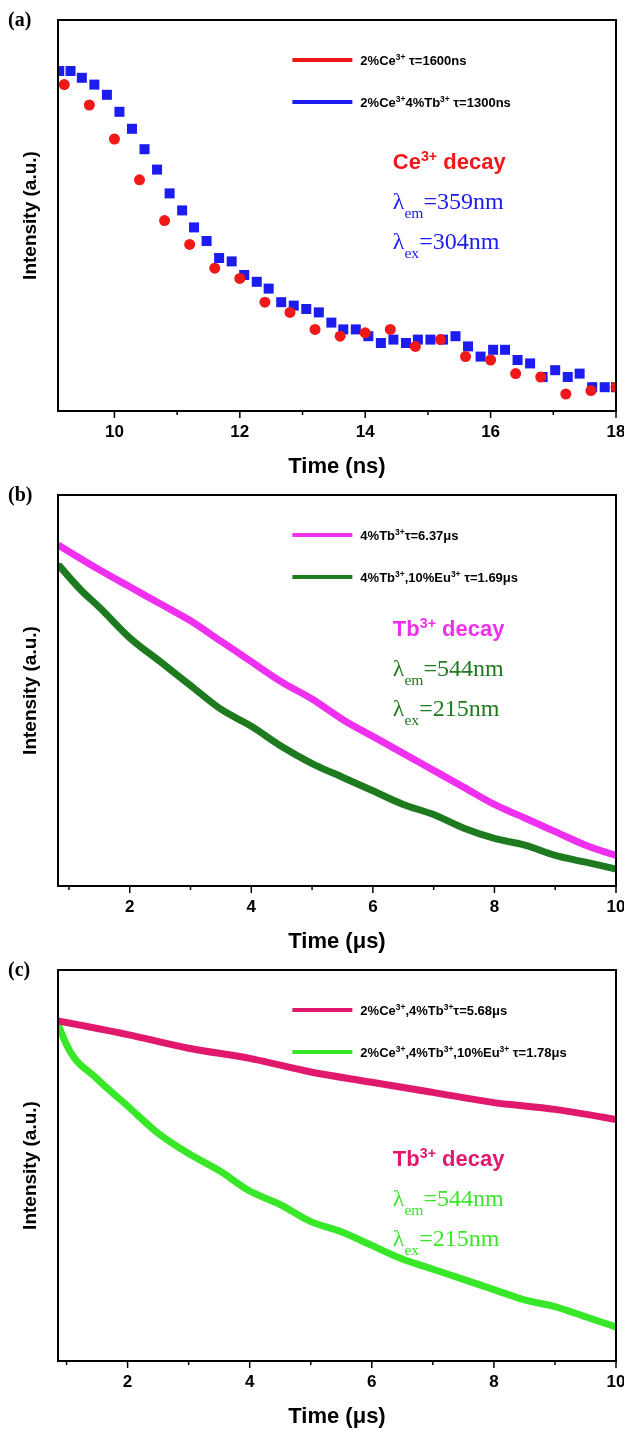 The height and width of the screenshot is (1443, 632). I want to click on legend-label: 2%Ce$^{3+}$ τ=1600ns, so click(413, 60).